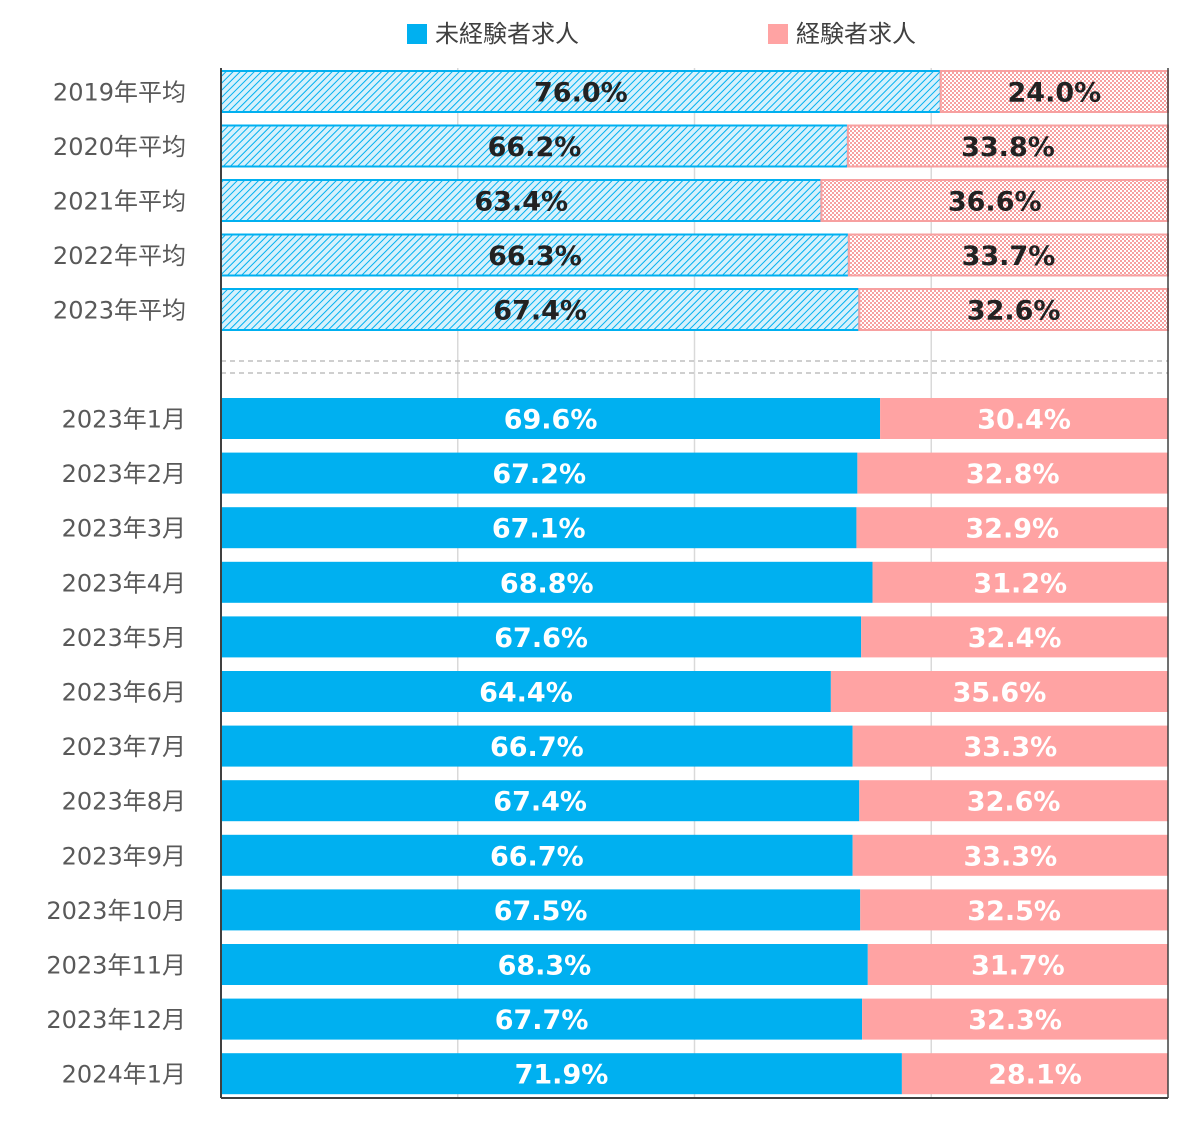 The height and width of the screenshot is (1131, 1200). I want to click on data-label-experienced: 32.4%, so click(1015, 638).